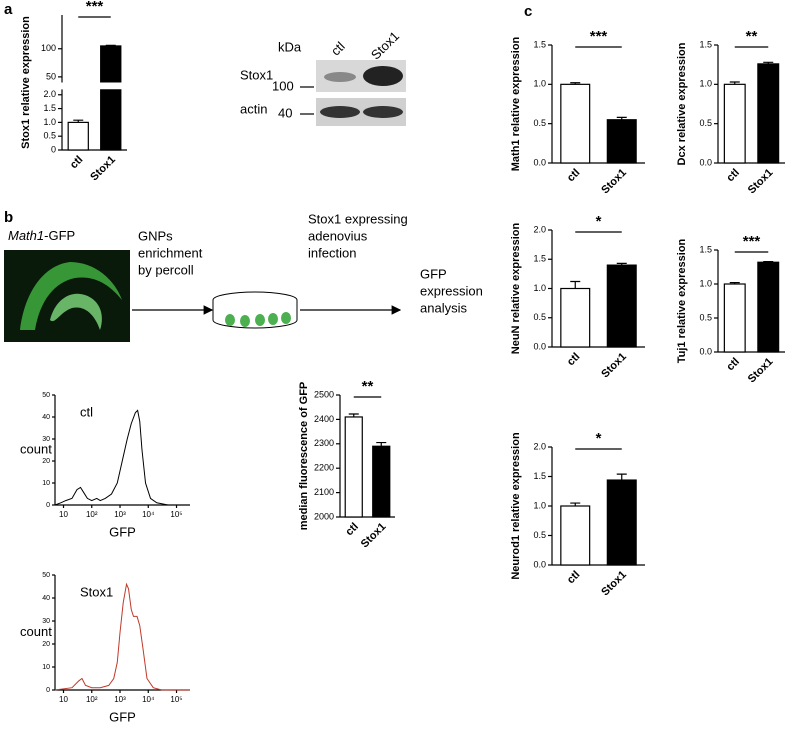  What do you see at coordinates (96, 591) in the screenshot?
I see `annotation: Stox1` at bounding box center [96, 591].